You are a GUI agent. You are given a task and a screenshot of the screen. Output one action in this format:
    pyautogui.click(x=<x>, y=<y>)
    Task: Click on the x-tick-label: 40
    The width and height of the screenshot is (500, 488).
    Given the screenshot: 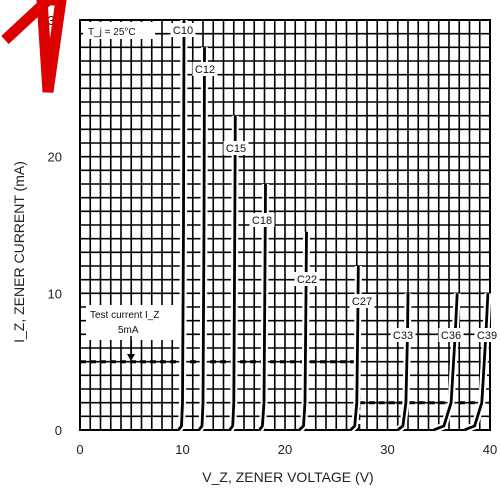 What is the action you would take?
    pyautogui.click(x=490, y=449)
    